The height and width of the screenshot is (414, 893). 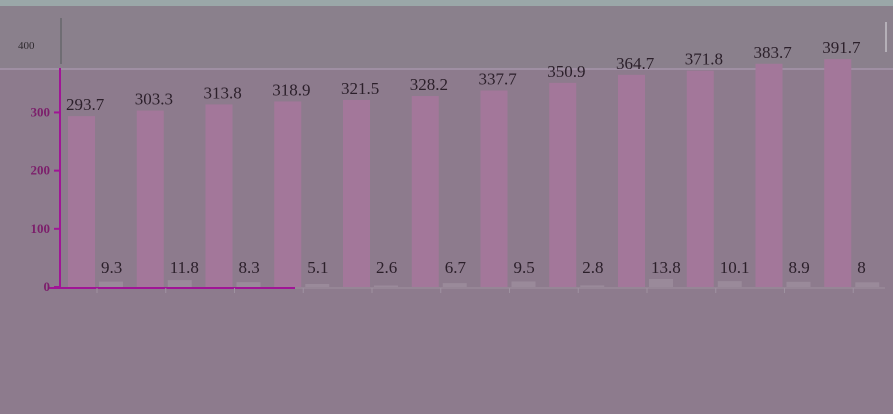 I want to click on bar-value-label: 383.7, so click(x=773, y=52).